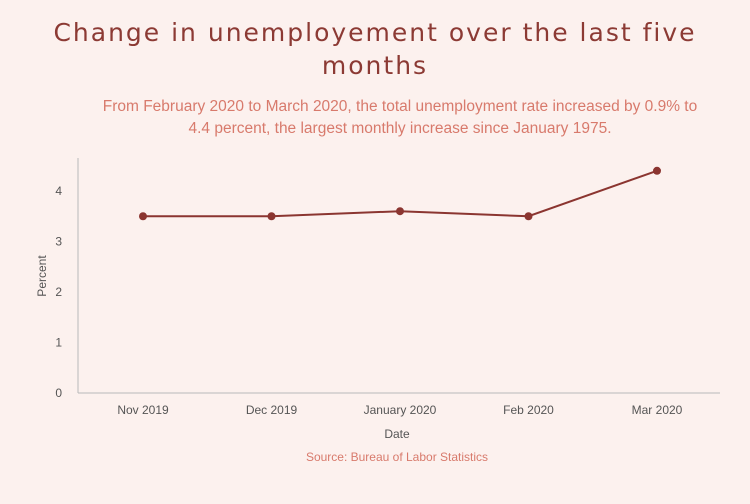 This screenshot has width=750, height=504. Describe the element at coordinates (397, 457) in the screenshot. I see `source-note: Source: Bureau of Labor Statistics` at that location.